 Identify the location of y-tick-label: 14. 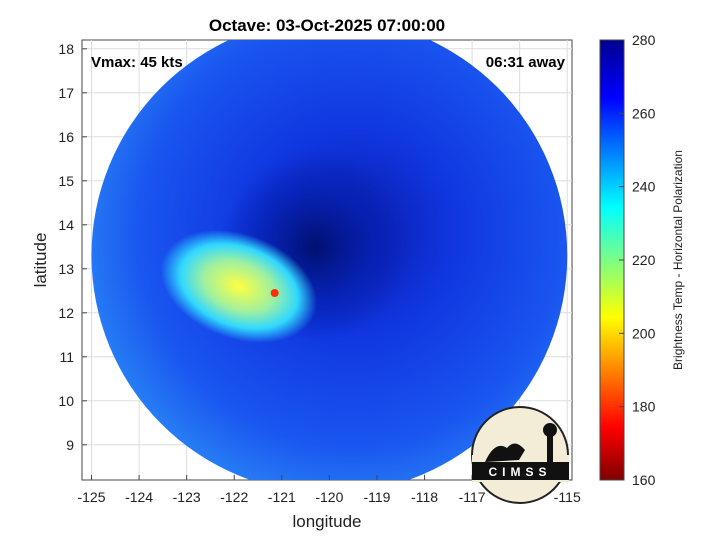
(66, 225).